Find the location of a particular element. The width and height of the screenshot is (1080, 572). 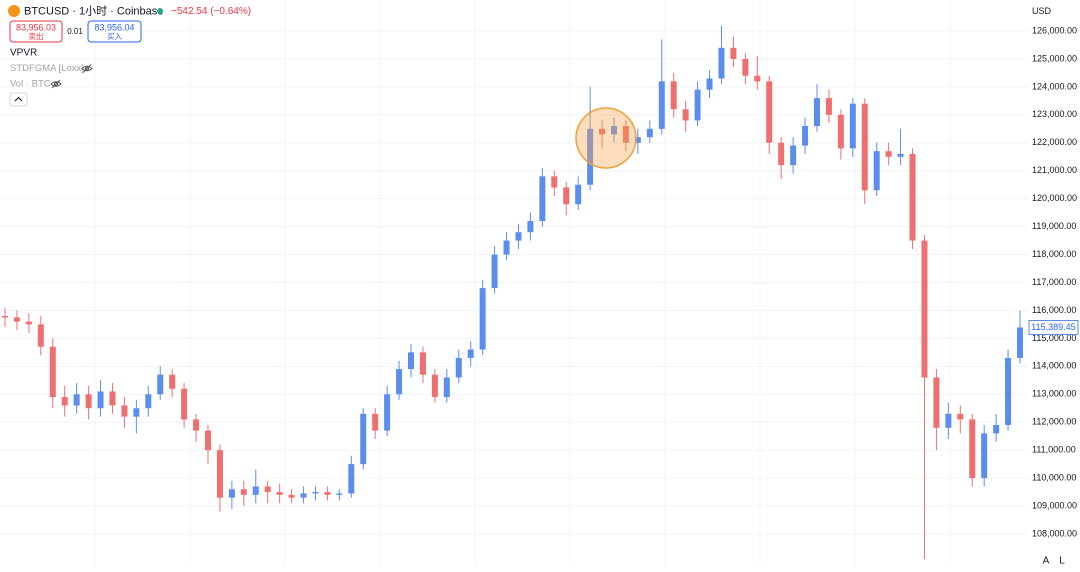

y-tick-label: 112,000.00 is located at coordinates (1054, 422).